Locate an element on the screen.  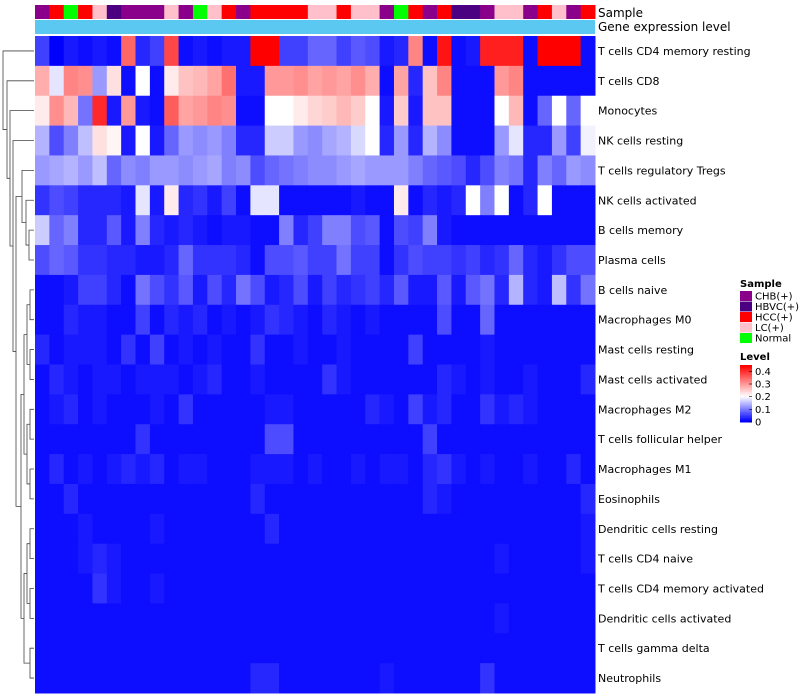
legend-entry-label: CHB(+) is located at coordinates (774, 297).